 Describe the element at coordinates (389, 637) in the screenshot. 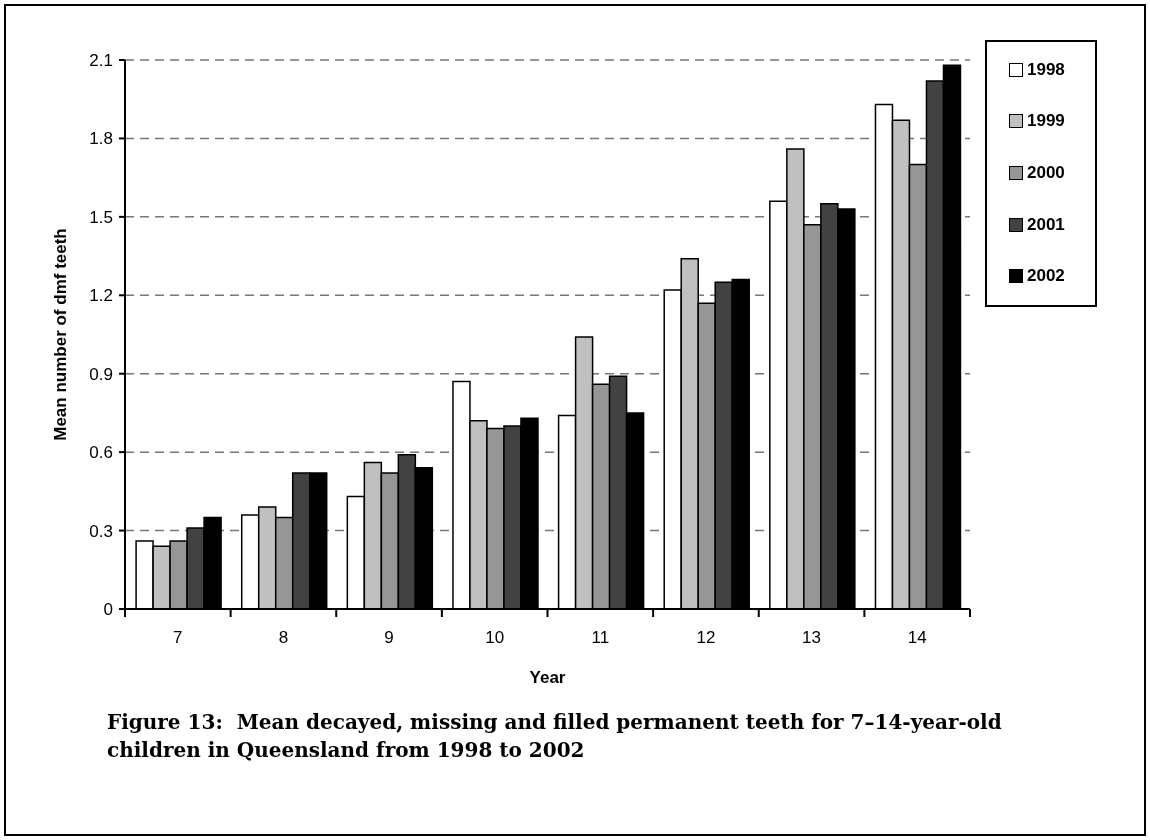

I see `x-tick-label: 9` at that location.